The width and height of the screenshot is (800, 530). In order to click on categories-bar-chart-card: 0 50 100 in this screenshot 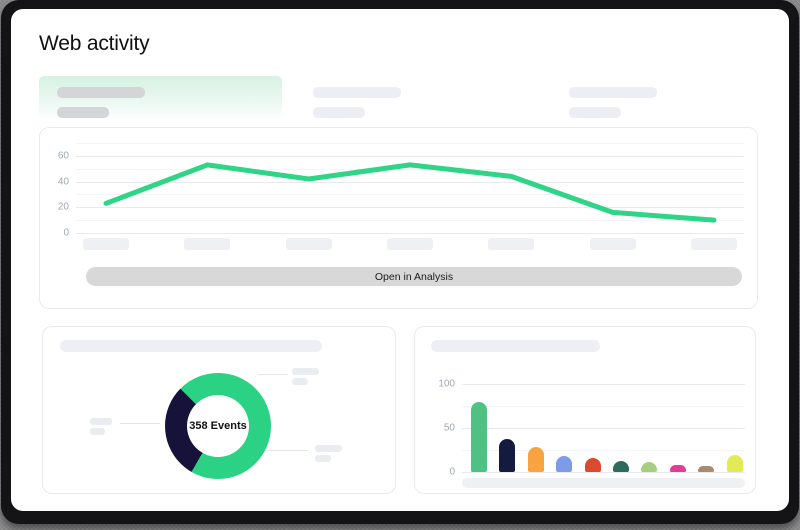, I will do `click(585, 410)`.